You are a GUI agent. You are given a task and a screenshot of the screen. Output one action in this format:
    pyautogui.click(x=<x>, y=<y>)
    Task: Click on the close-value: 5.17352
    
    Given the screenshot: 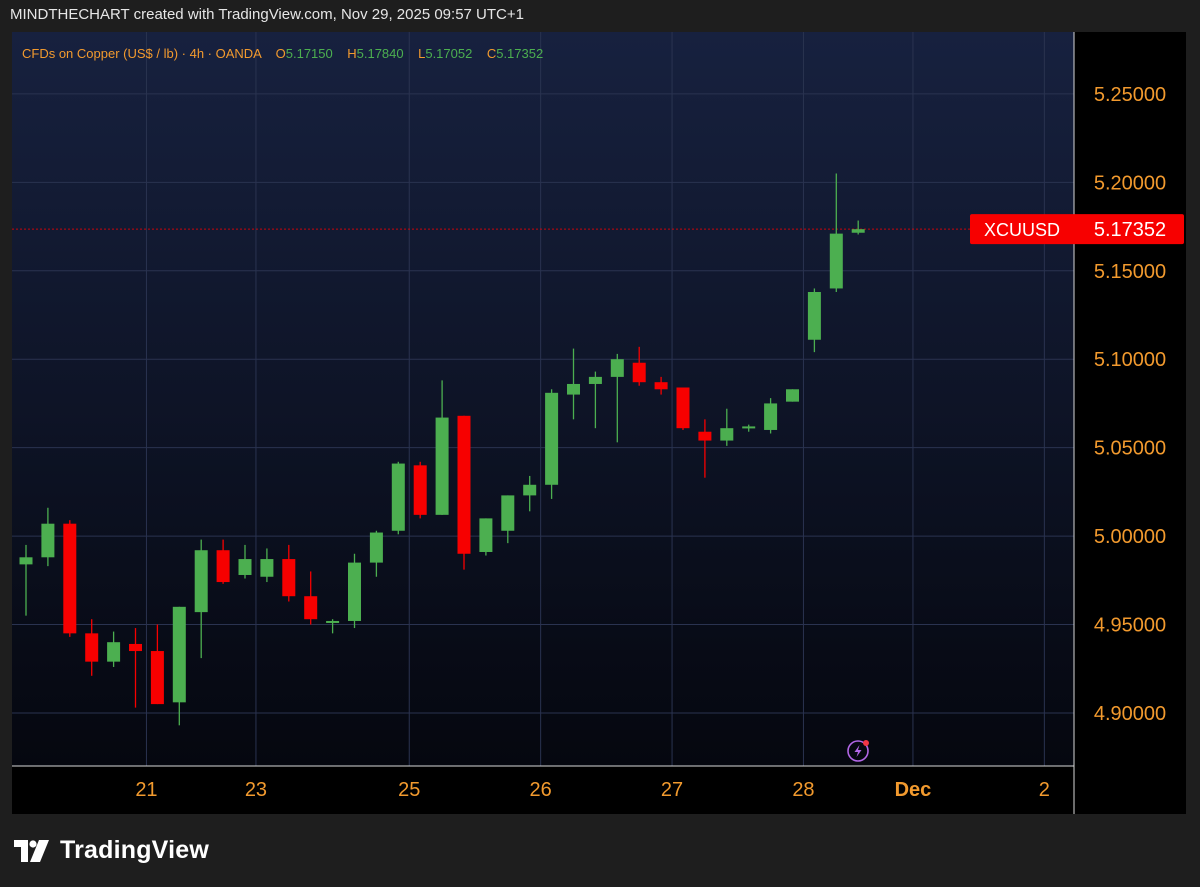 What is the action you would take?
    pyautogui.click(x=520, y=53)
    